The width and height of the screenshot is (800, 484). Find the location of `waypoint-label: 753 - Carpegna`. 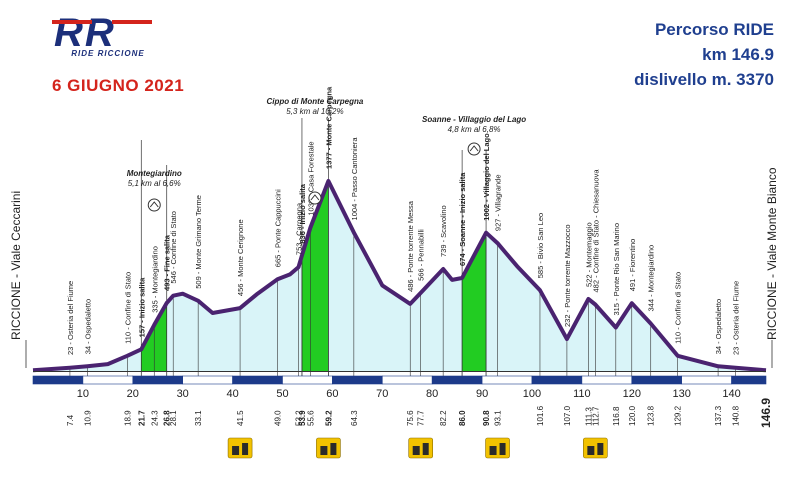

waypoint-label: 753 - Carpegna is located at coordinates (298, 228).